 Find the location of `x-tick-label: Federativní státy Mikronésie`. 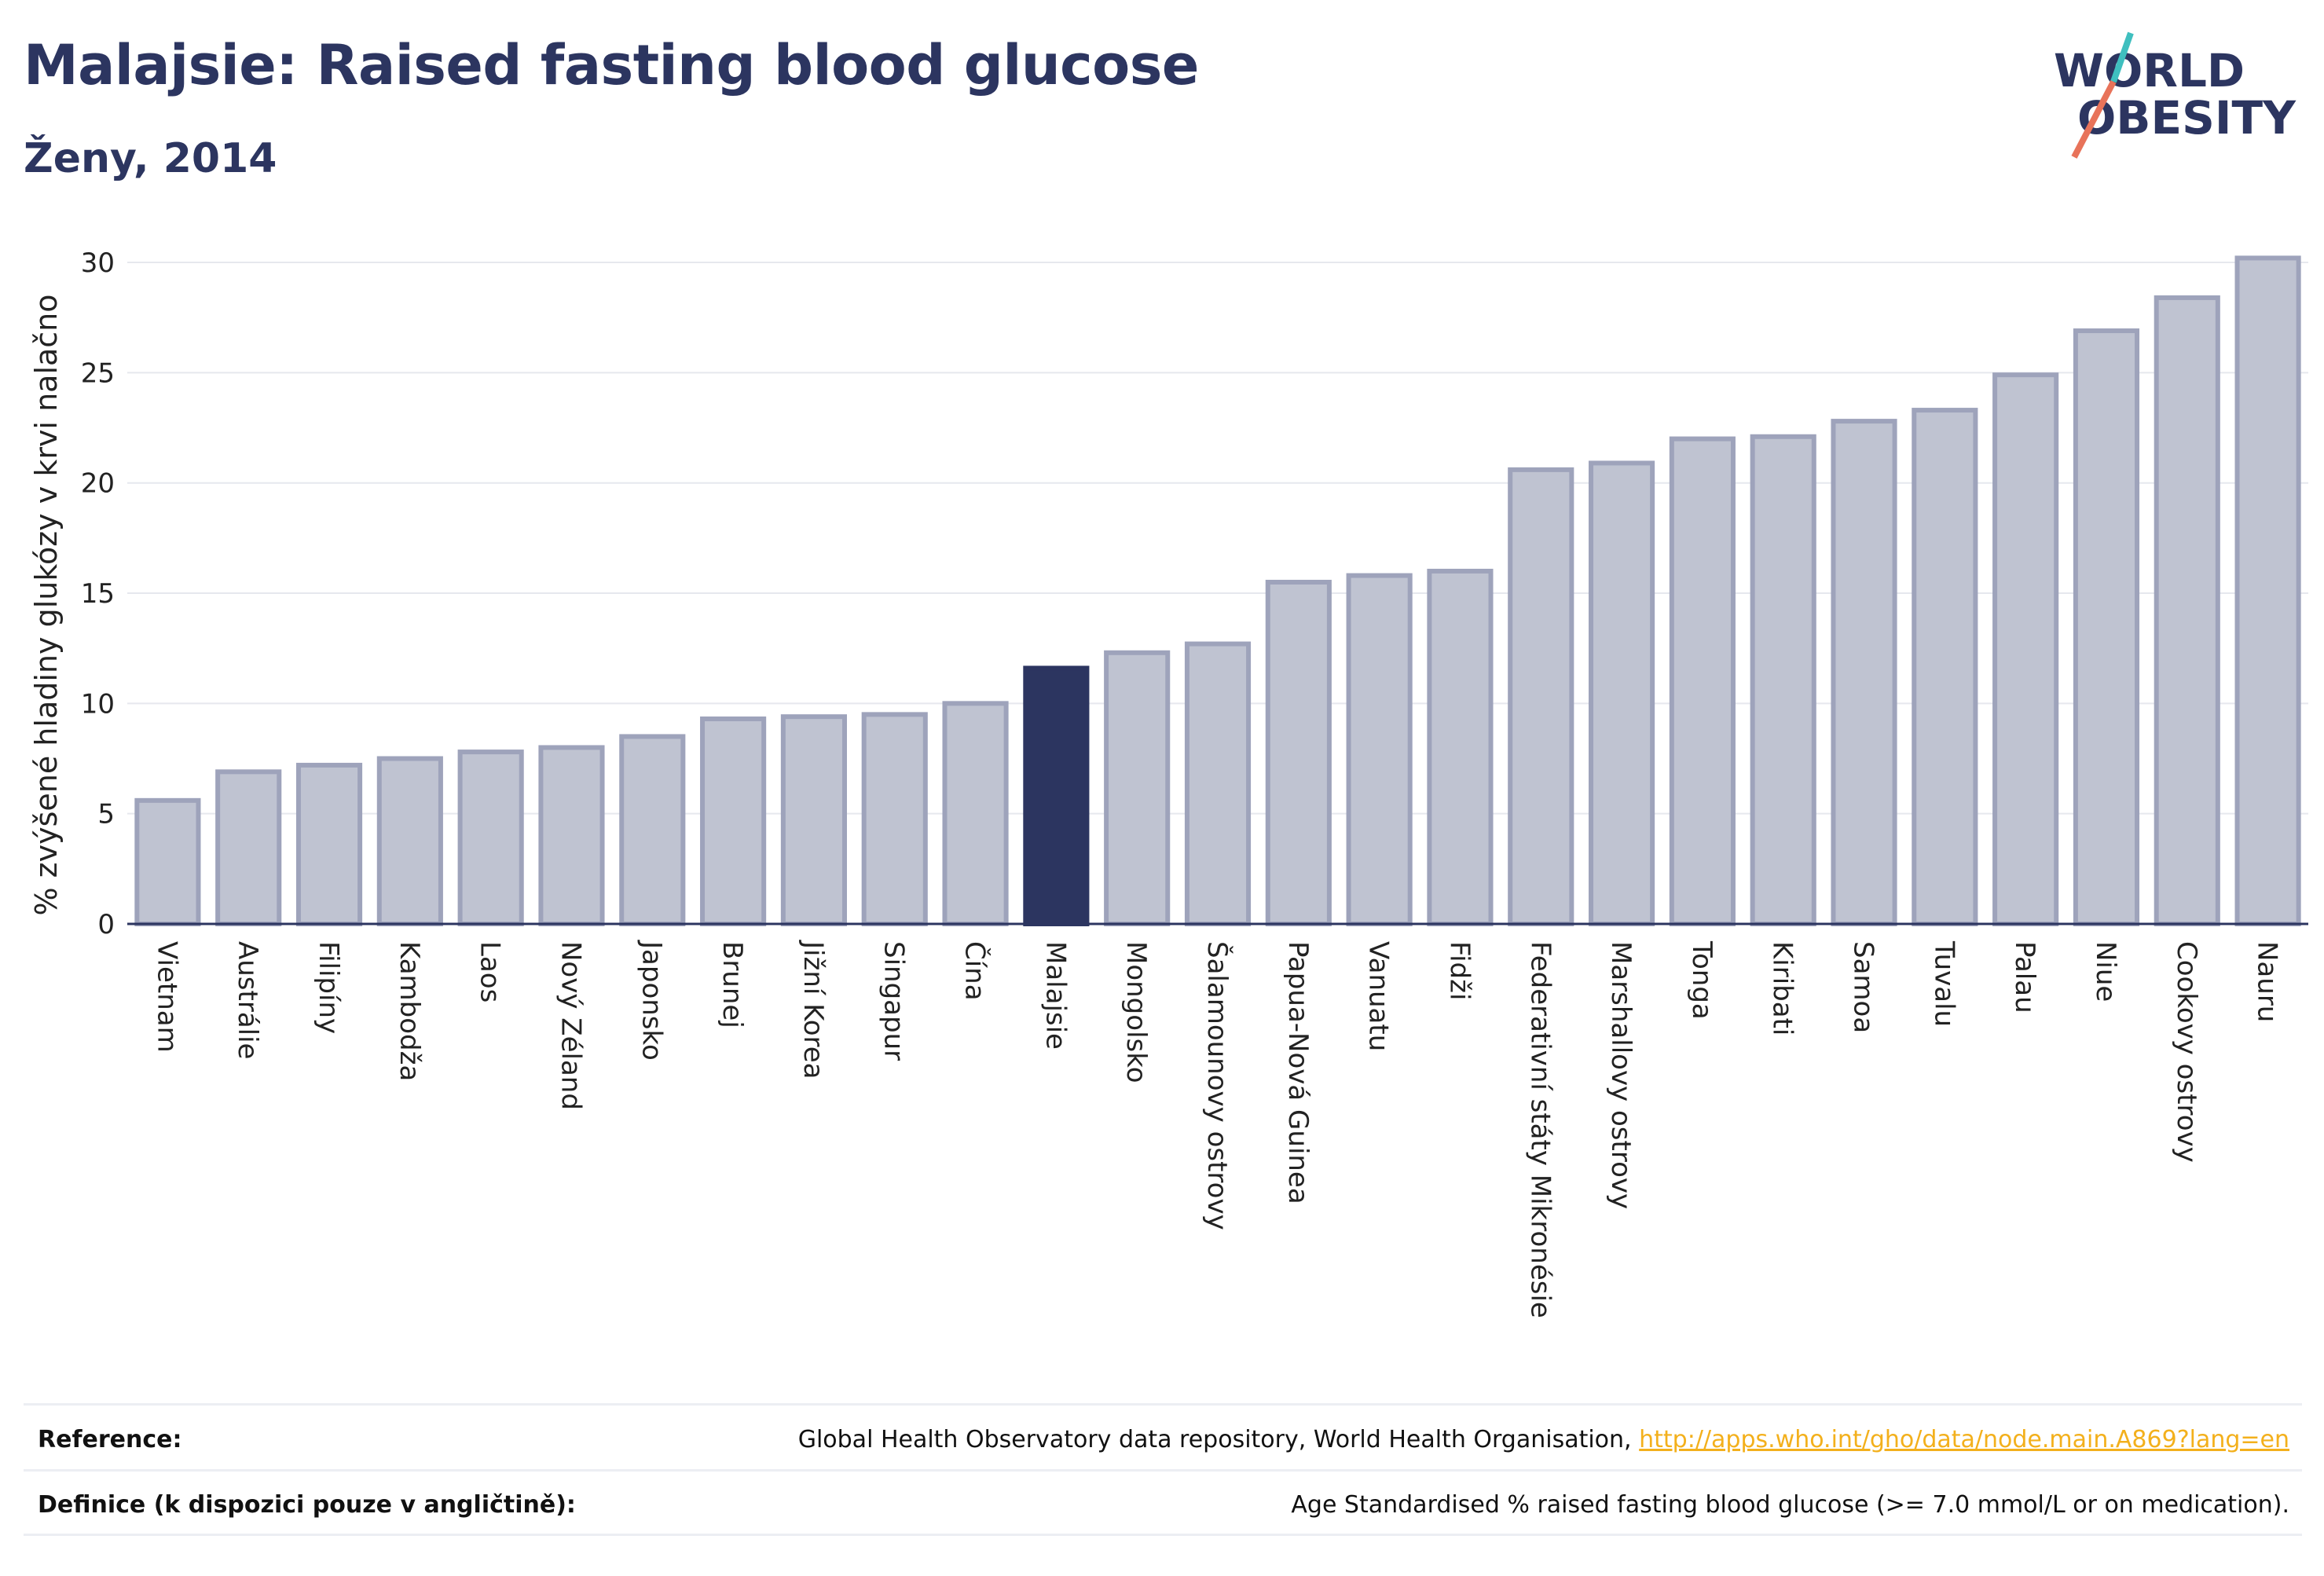

x-tick-label: Federativní státy Mikronésie is located at coordinates (1540, 1129).